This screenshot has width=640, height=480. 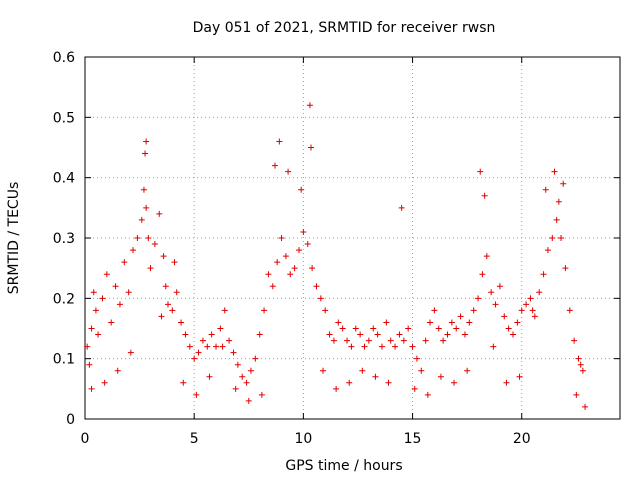 What do you see at coordinates (85, 439) in the screenshot?
I see `x-tick-label: 0` at bounding box center [85, 439].